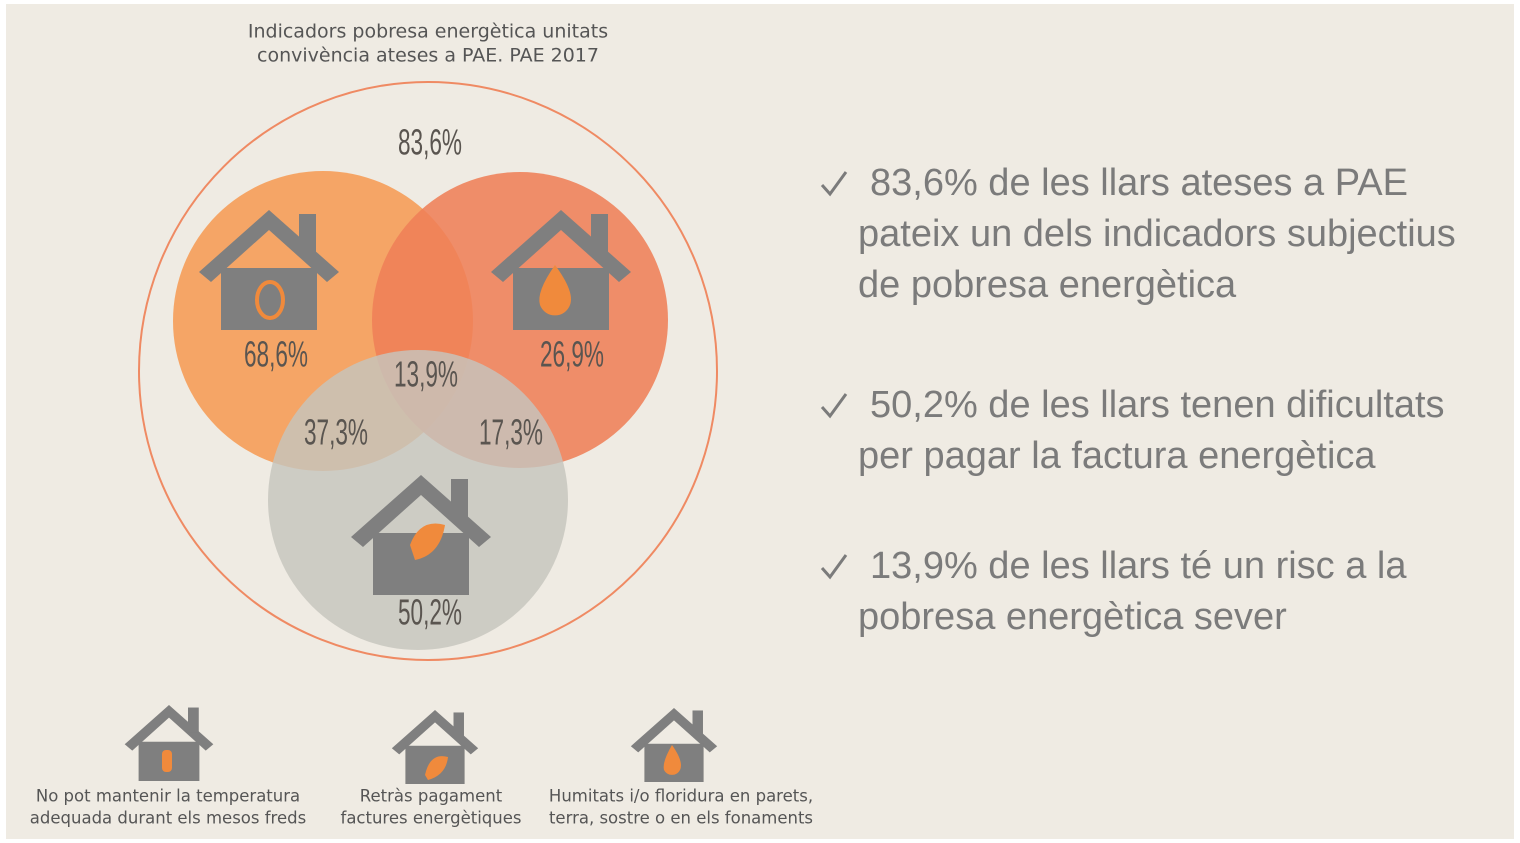 The image size is (1520, 843). Describe the element at coordinates (430, 612) in the screenshot. I see `venn-value: 50,2%` at that location.